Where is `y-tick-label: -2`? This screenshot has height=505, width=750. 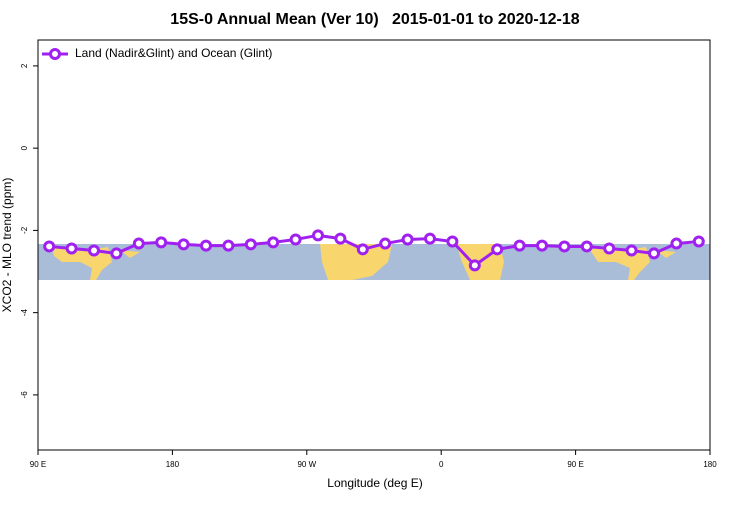 y-tick-label: -2 is located at coordinates (24, 230).